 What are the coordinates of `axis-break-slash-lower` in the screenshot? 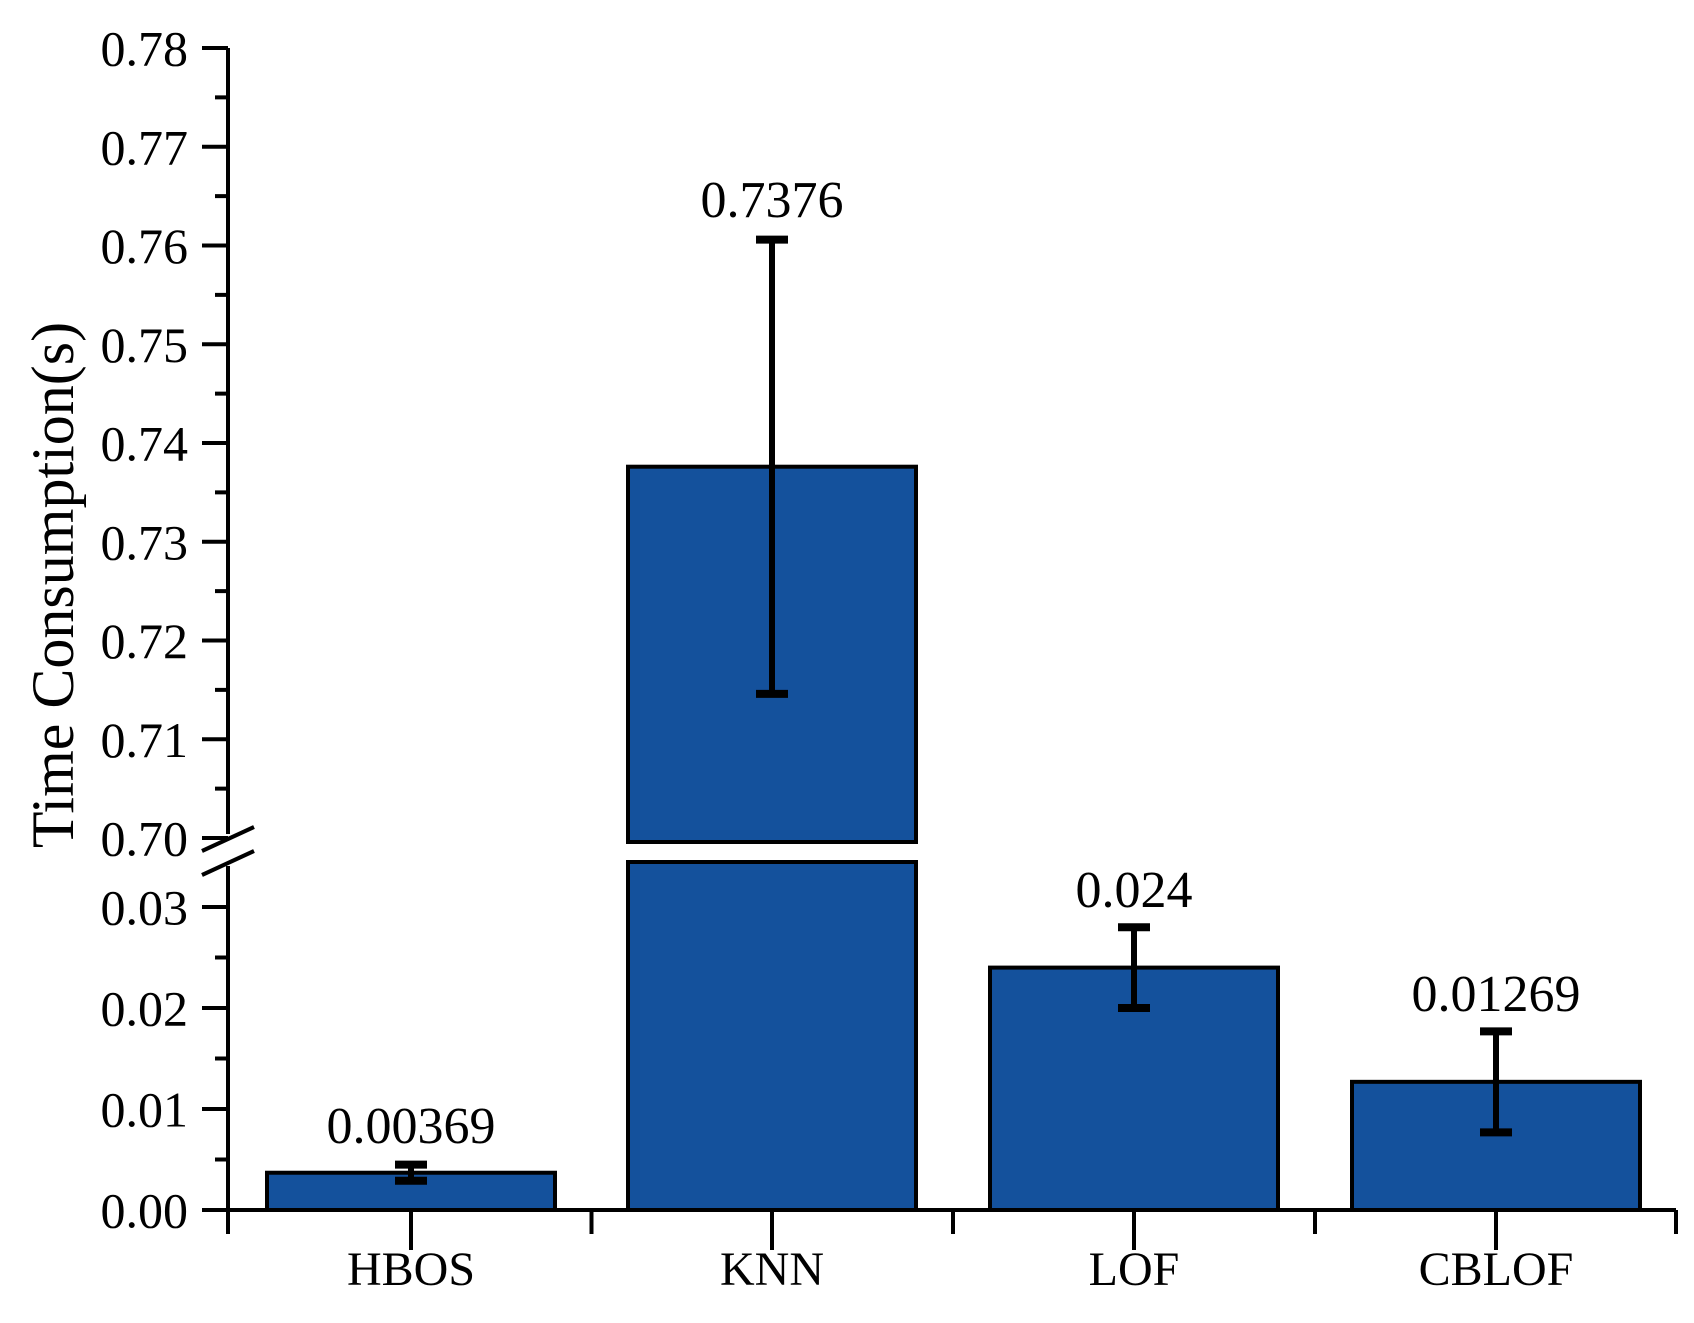 It's located at (228, 863).